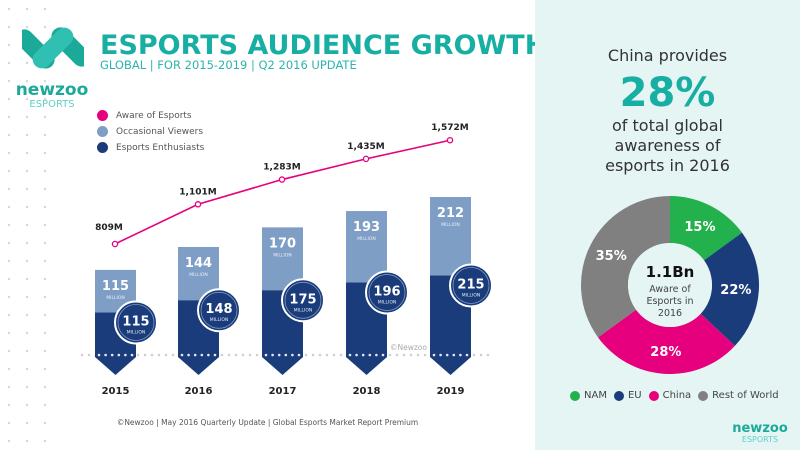 This screenshot has height=450, width=800. I want to click on slice-label: 28%, so click(665, 352).